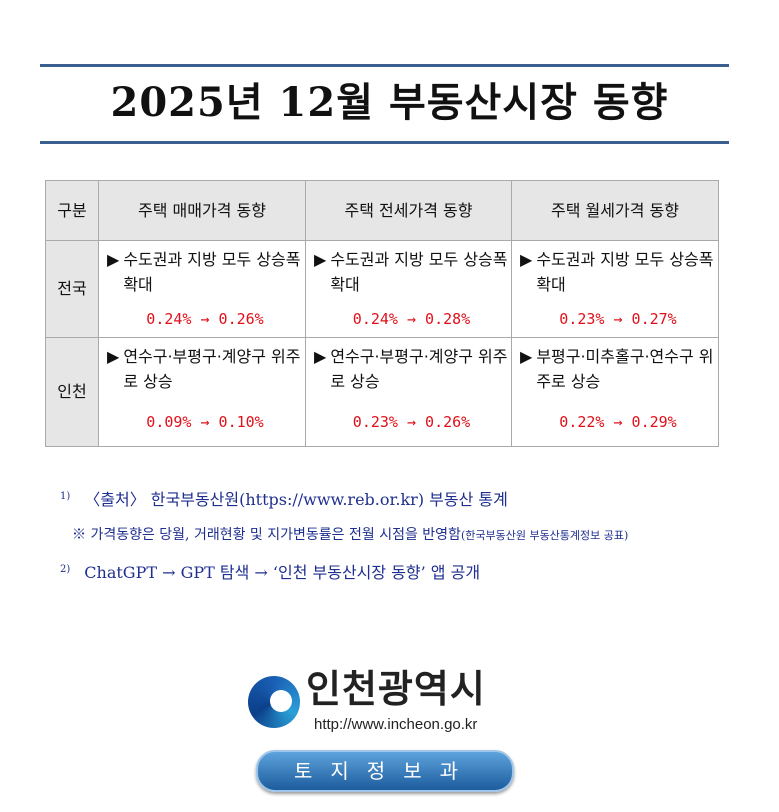 The image size is (779, 812). What do you see at coordinates (202, 392) in the screenshot?
I see `table-cell: ▶ 연수구·부평구·계양구 위주로 상승 0.09% → 0.10%` at bounding box center [202, 392].